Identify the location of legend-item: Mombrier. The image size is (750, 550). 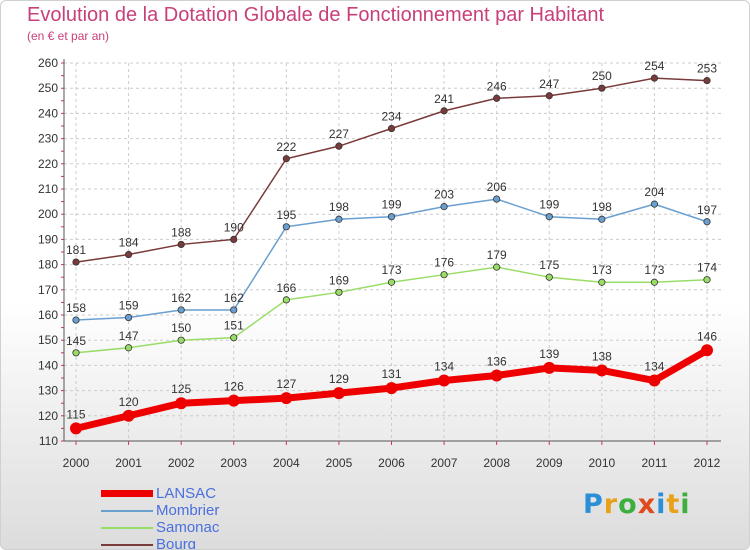
(160, 510).